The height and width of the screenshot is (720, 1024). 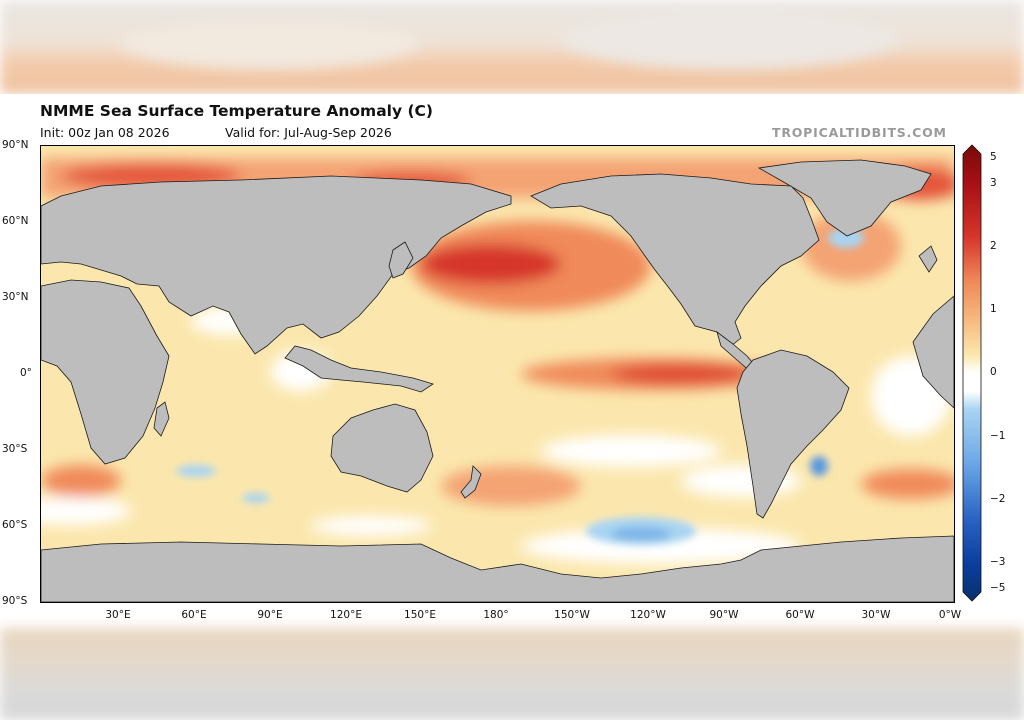 What do you see at coordinates (844, 198) in the screenshot?
I see `land-greenland` at bounding box center [844, 198].